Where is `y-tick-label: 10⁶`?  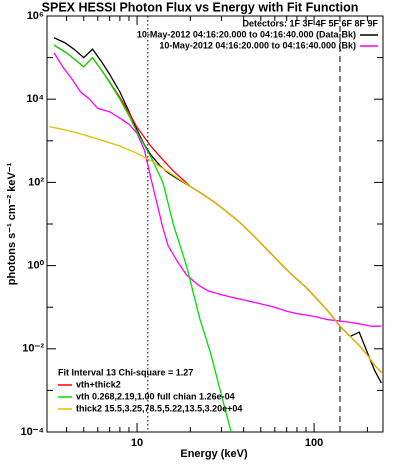 y-tick-label: 10⁶ is located at coordinates (35, 16).